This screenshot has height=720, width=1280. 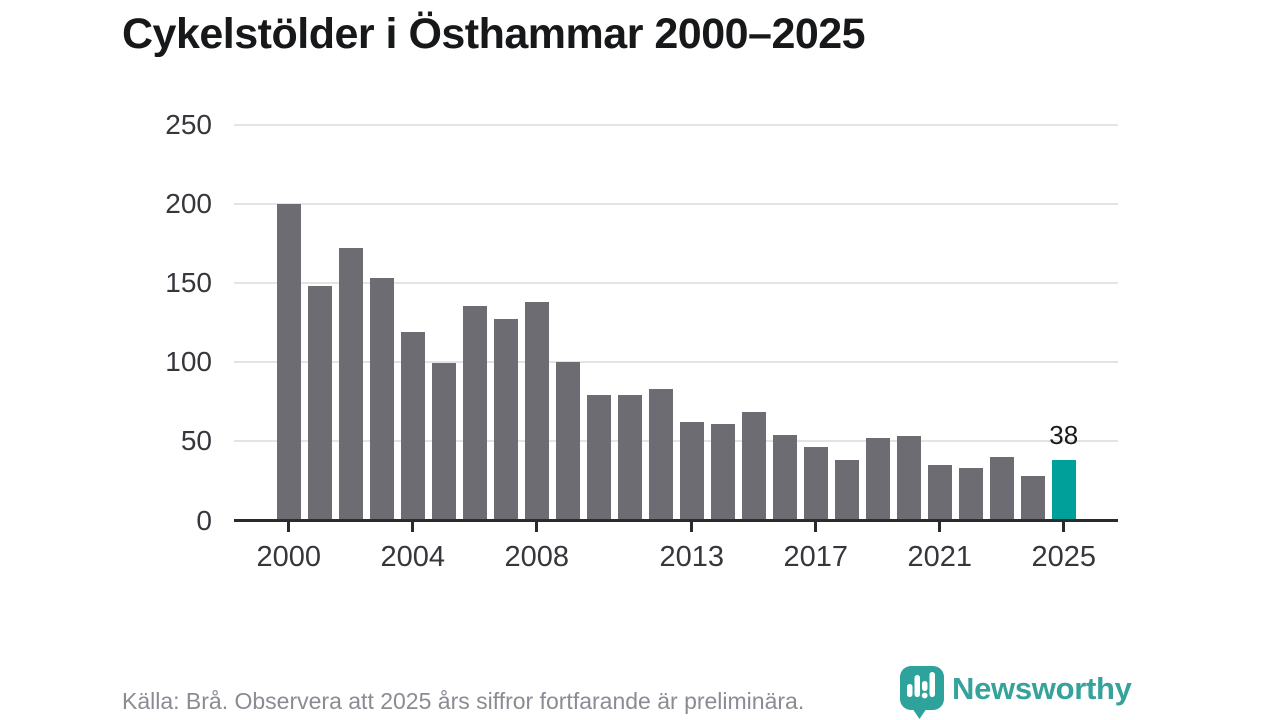 I want to click on bar-2000, so click(x=289, y=361).